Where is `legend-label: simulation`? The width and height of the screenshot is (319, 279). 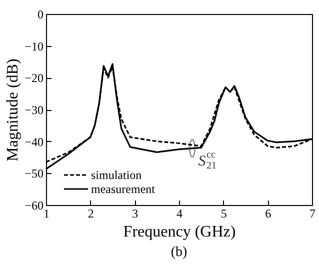 legend-label: simulation is located at coordinates (116, 175).